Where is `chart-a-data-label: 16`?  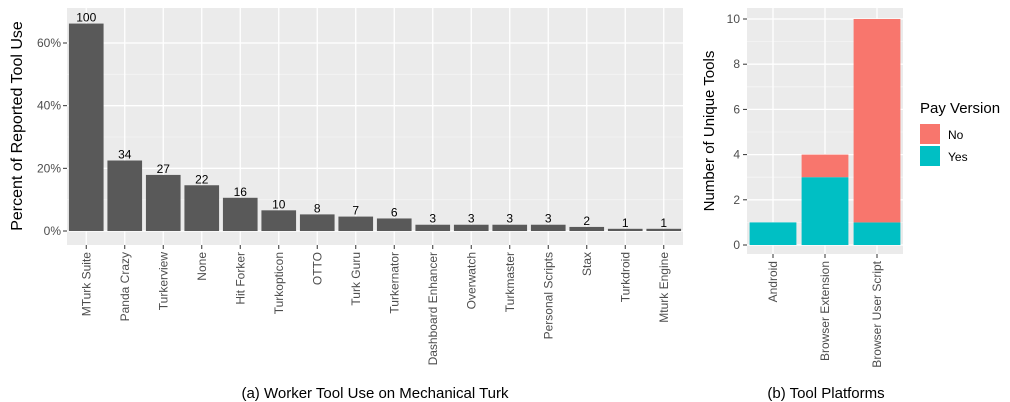 chart-a-data-label: 16 is located at coordinates (241, 192).